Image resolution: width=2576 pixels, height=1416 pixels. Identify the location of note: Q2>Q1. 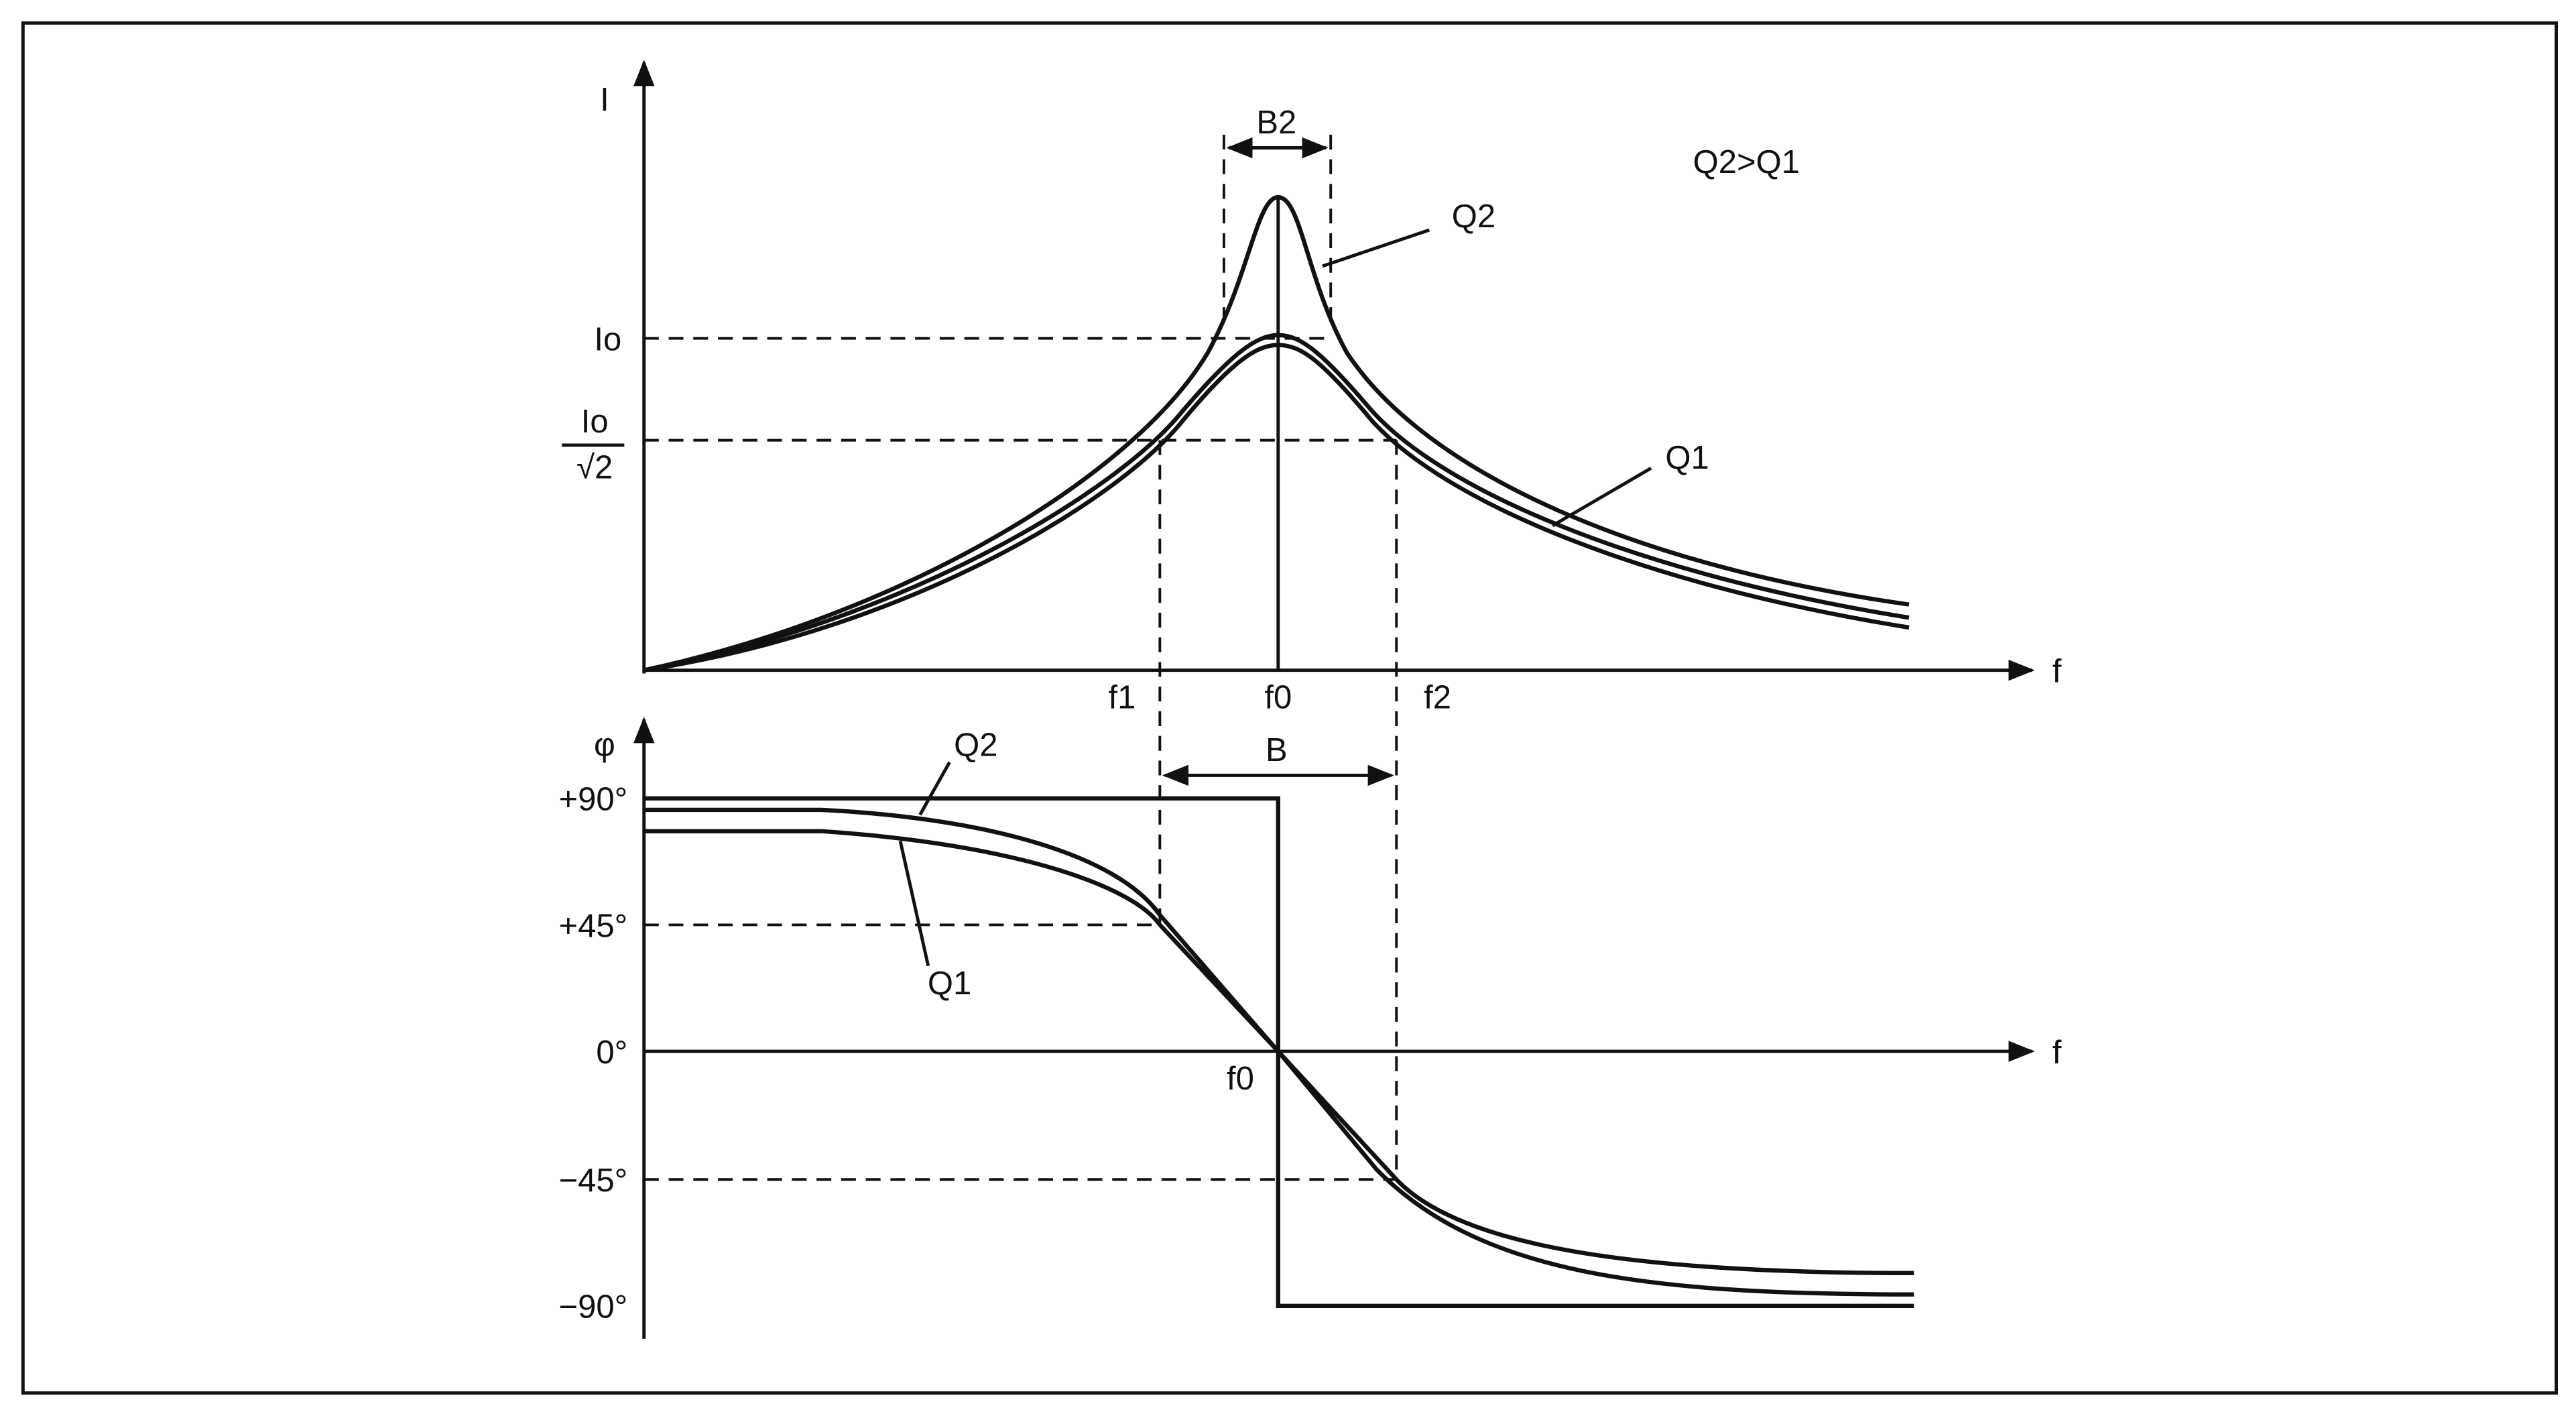
(1746, 162).